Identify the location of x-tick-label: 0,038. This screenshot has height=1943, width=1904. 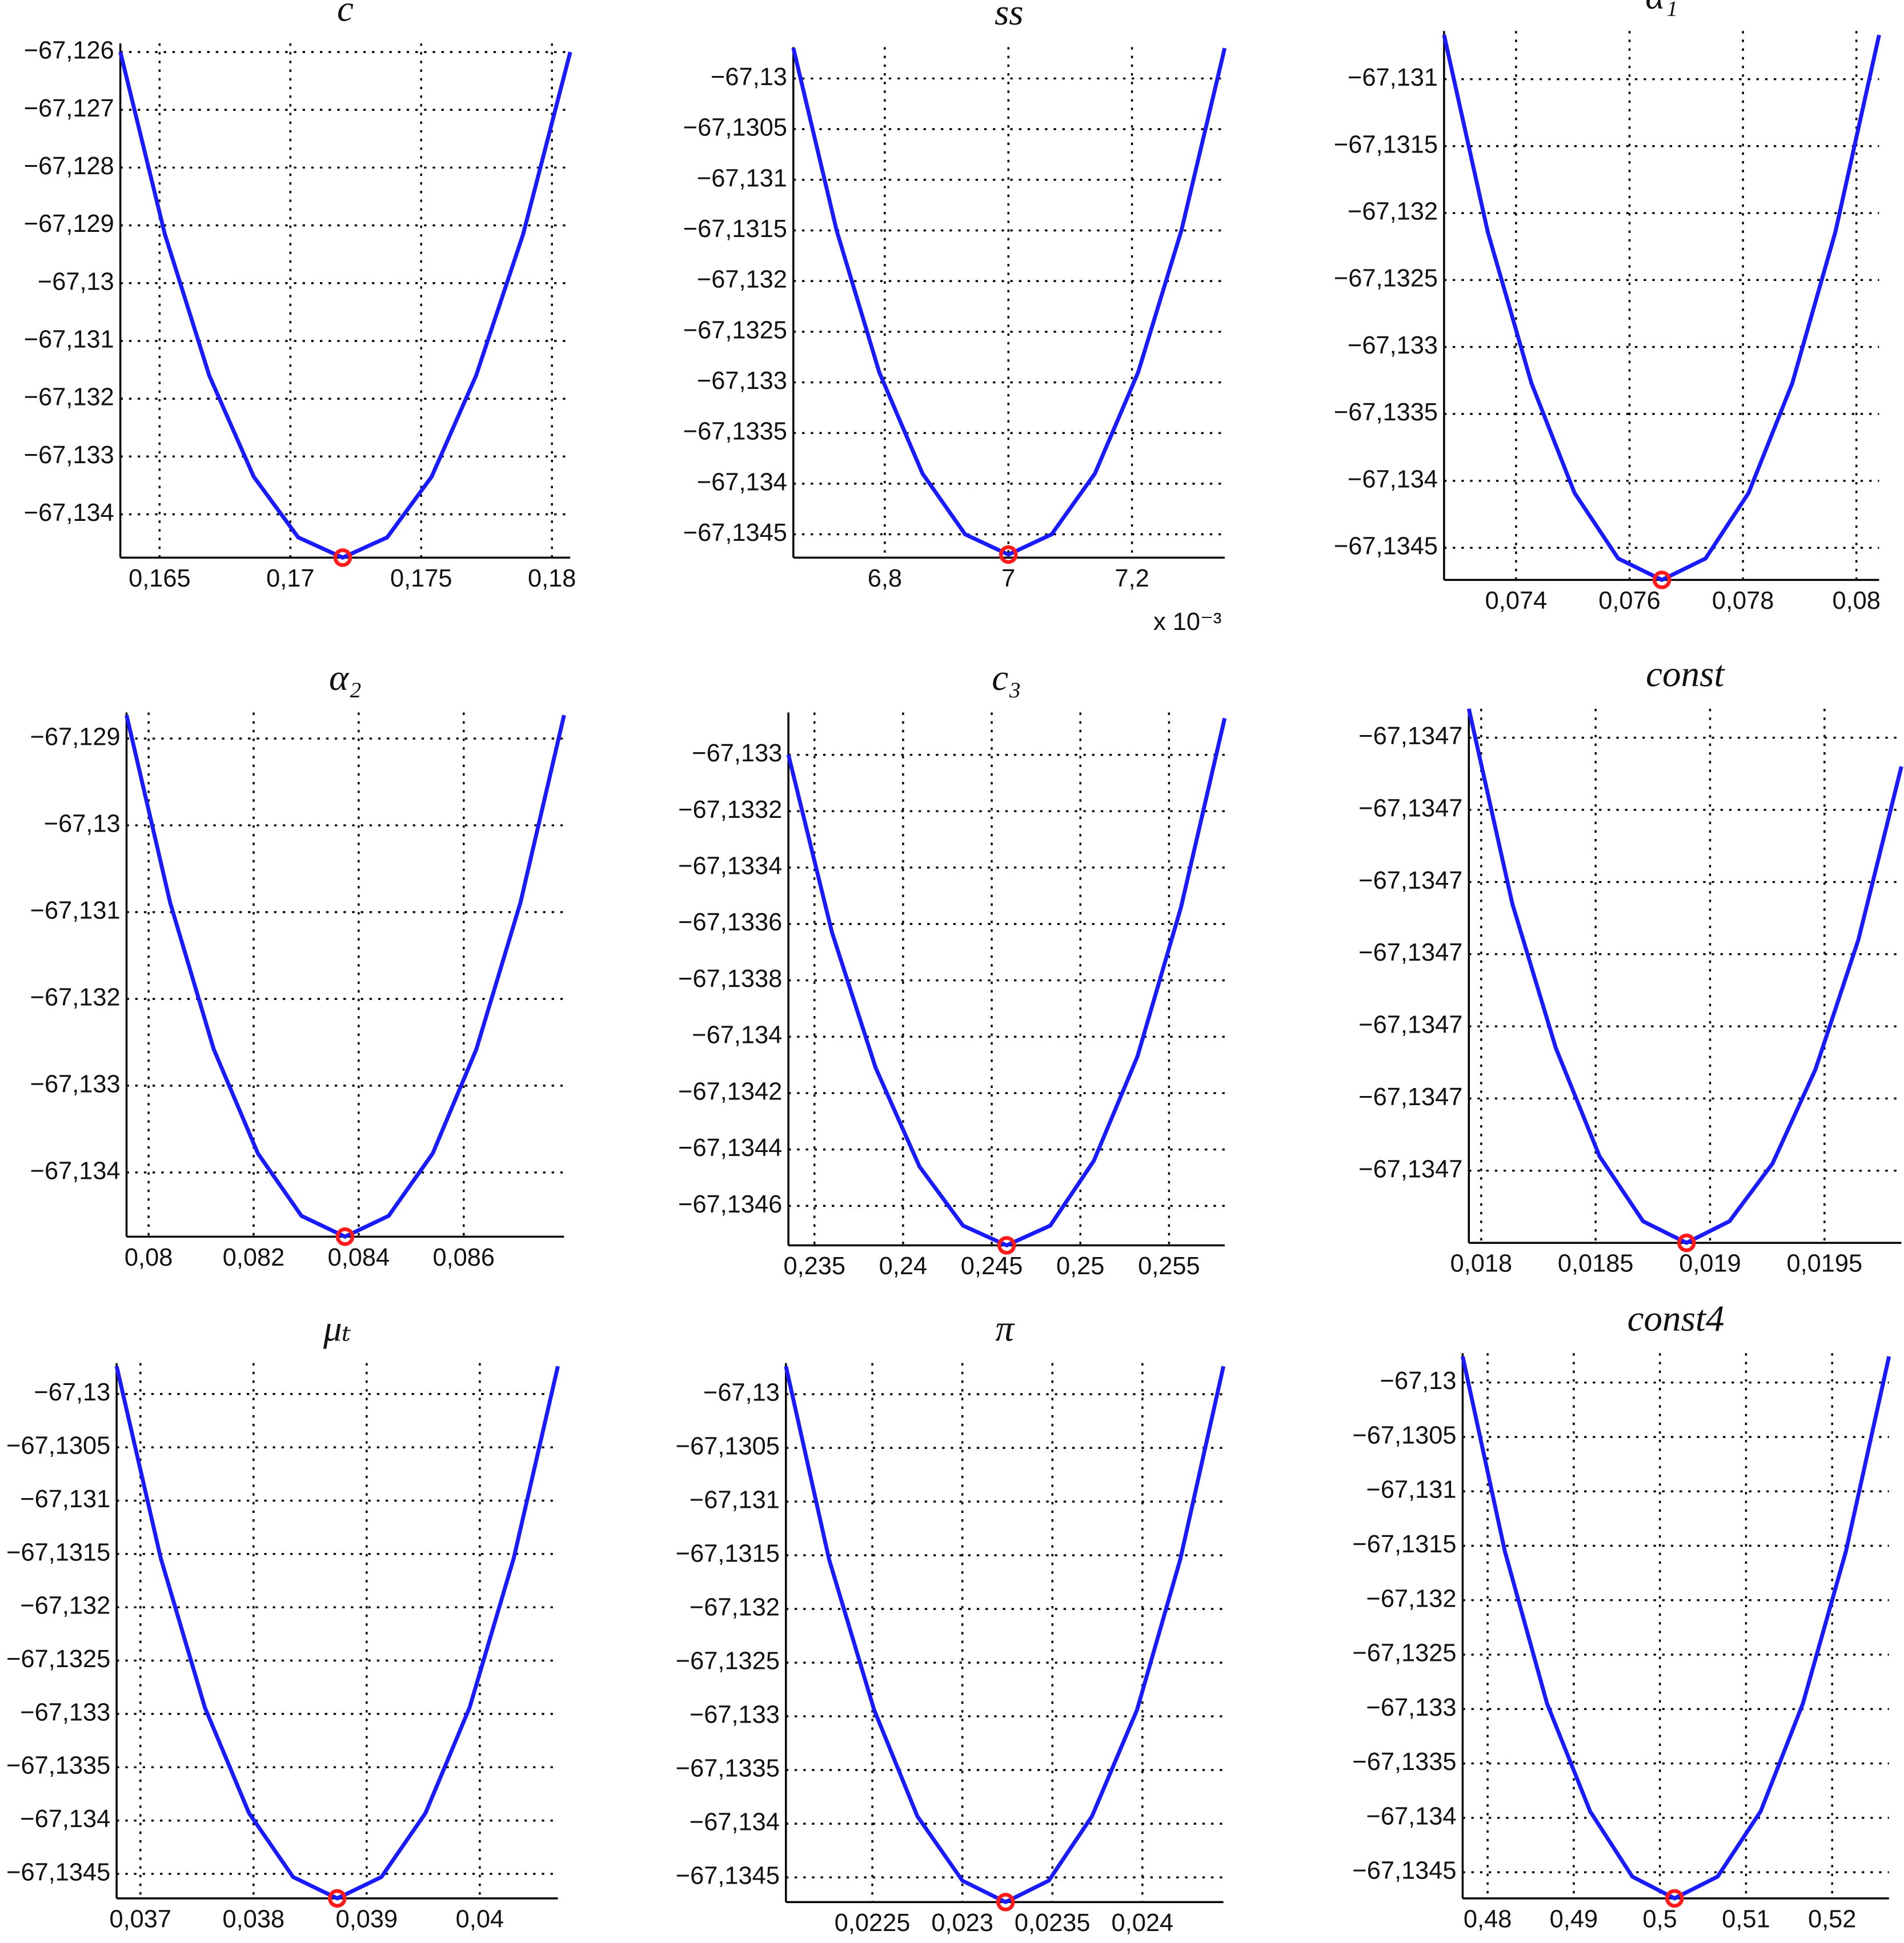
(254, 1919).